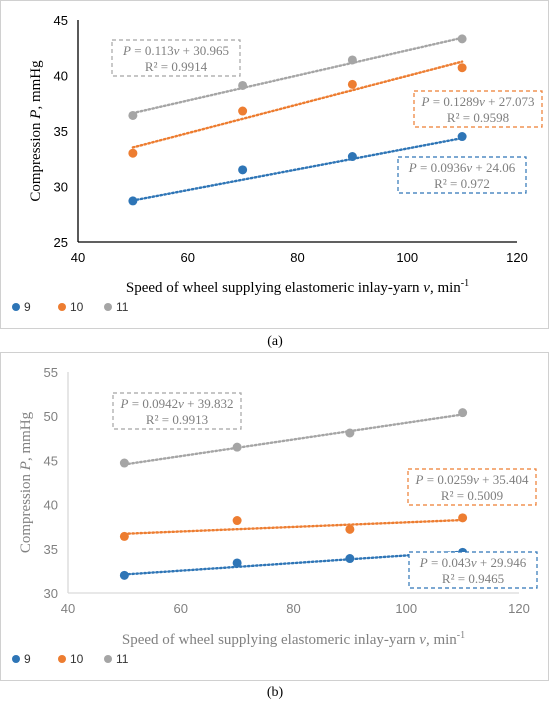 This screenshot has height=704, width=550. What do you see at coordinates (275, 692) in the screenshot?
I see `panel-caption-b: (b)` at bounding box center [275, 692].